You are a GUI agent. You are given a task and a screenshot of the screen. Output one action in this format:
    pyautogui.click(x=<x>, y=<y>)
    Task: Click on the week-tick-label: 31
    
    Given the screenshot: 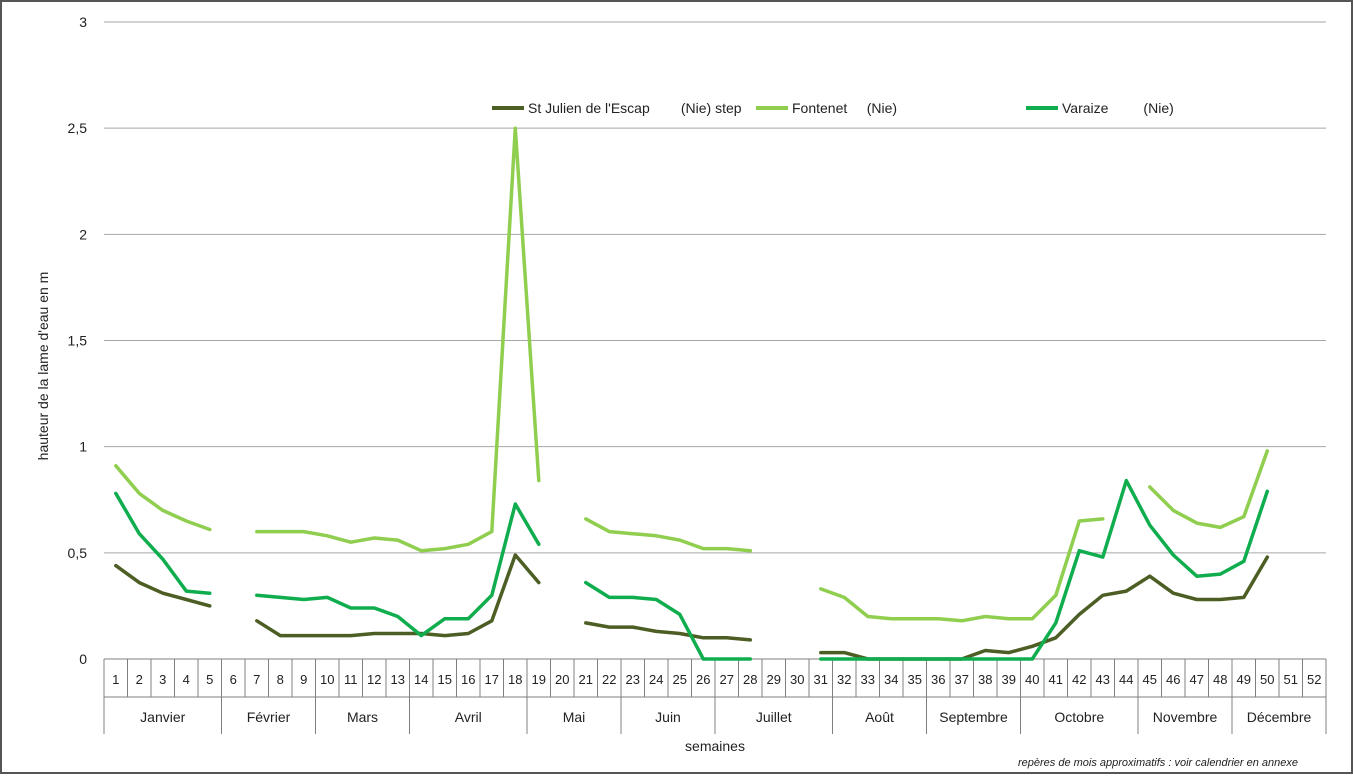 What is the action you would take?
    pyautogui.click(x=821, y=679)
    